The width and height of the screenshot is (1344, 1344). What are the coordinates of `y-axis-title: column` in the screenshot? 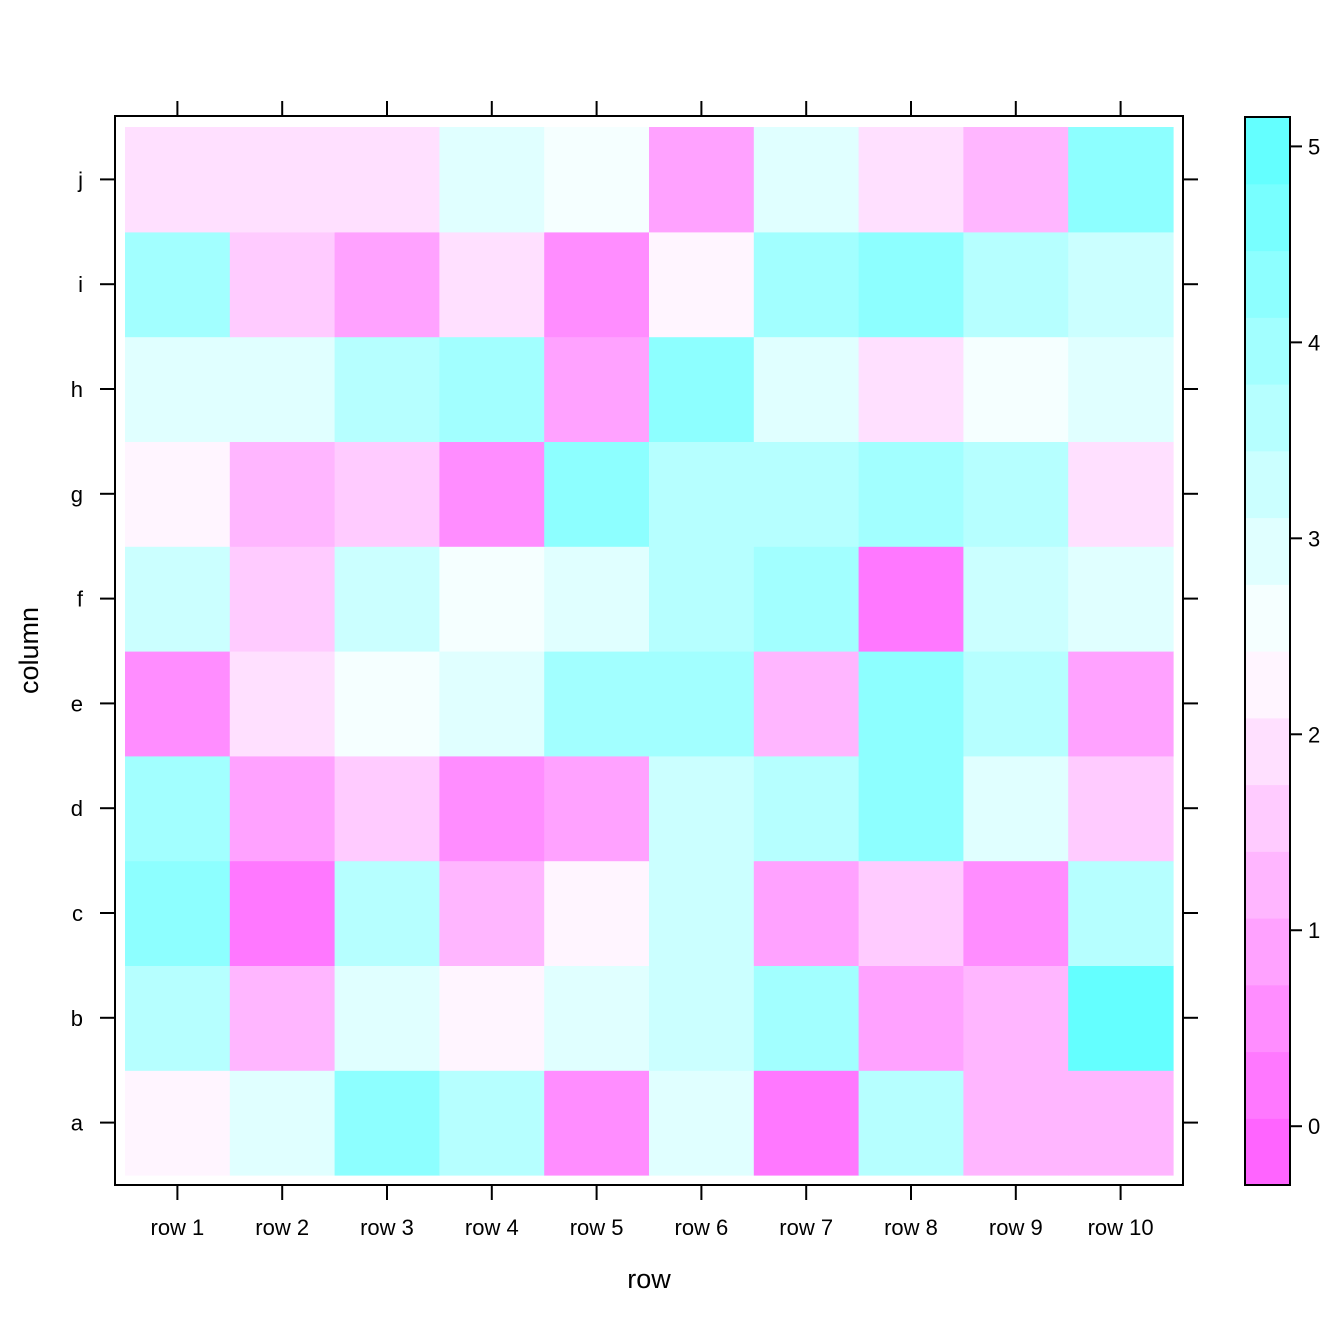 It's located at (29, 650).